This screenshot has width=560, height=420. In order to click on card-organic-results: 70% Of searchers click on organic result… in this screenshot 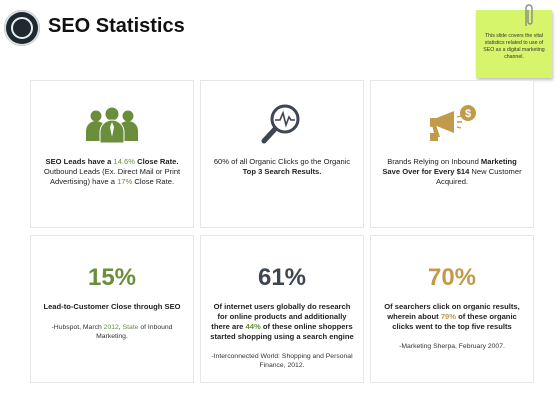, I will do `click(452, 309)`.